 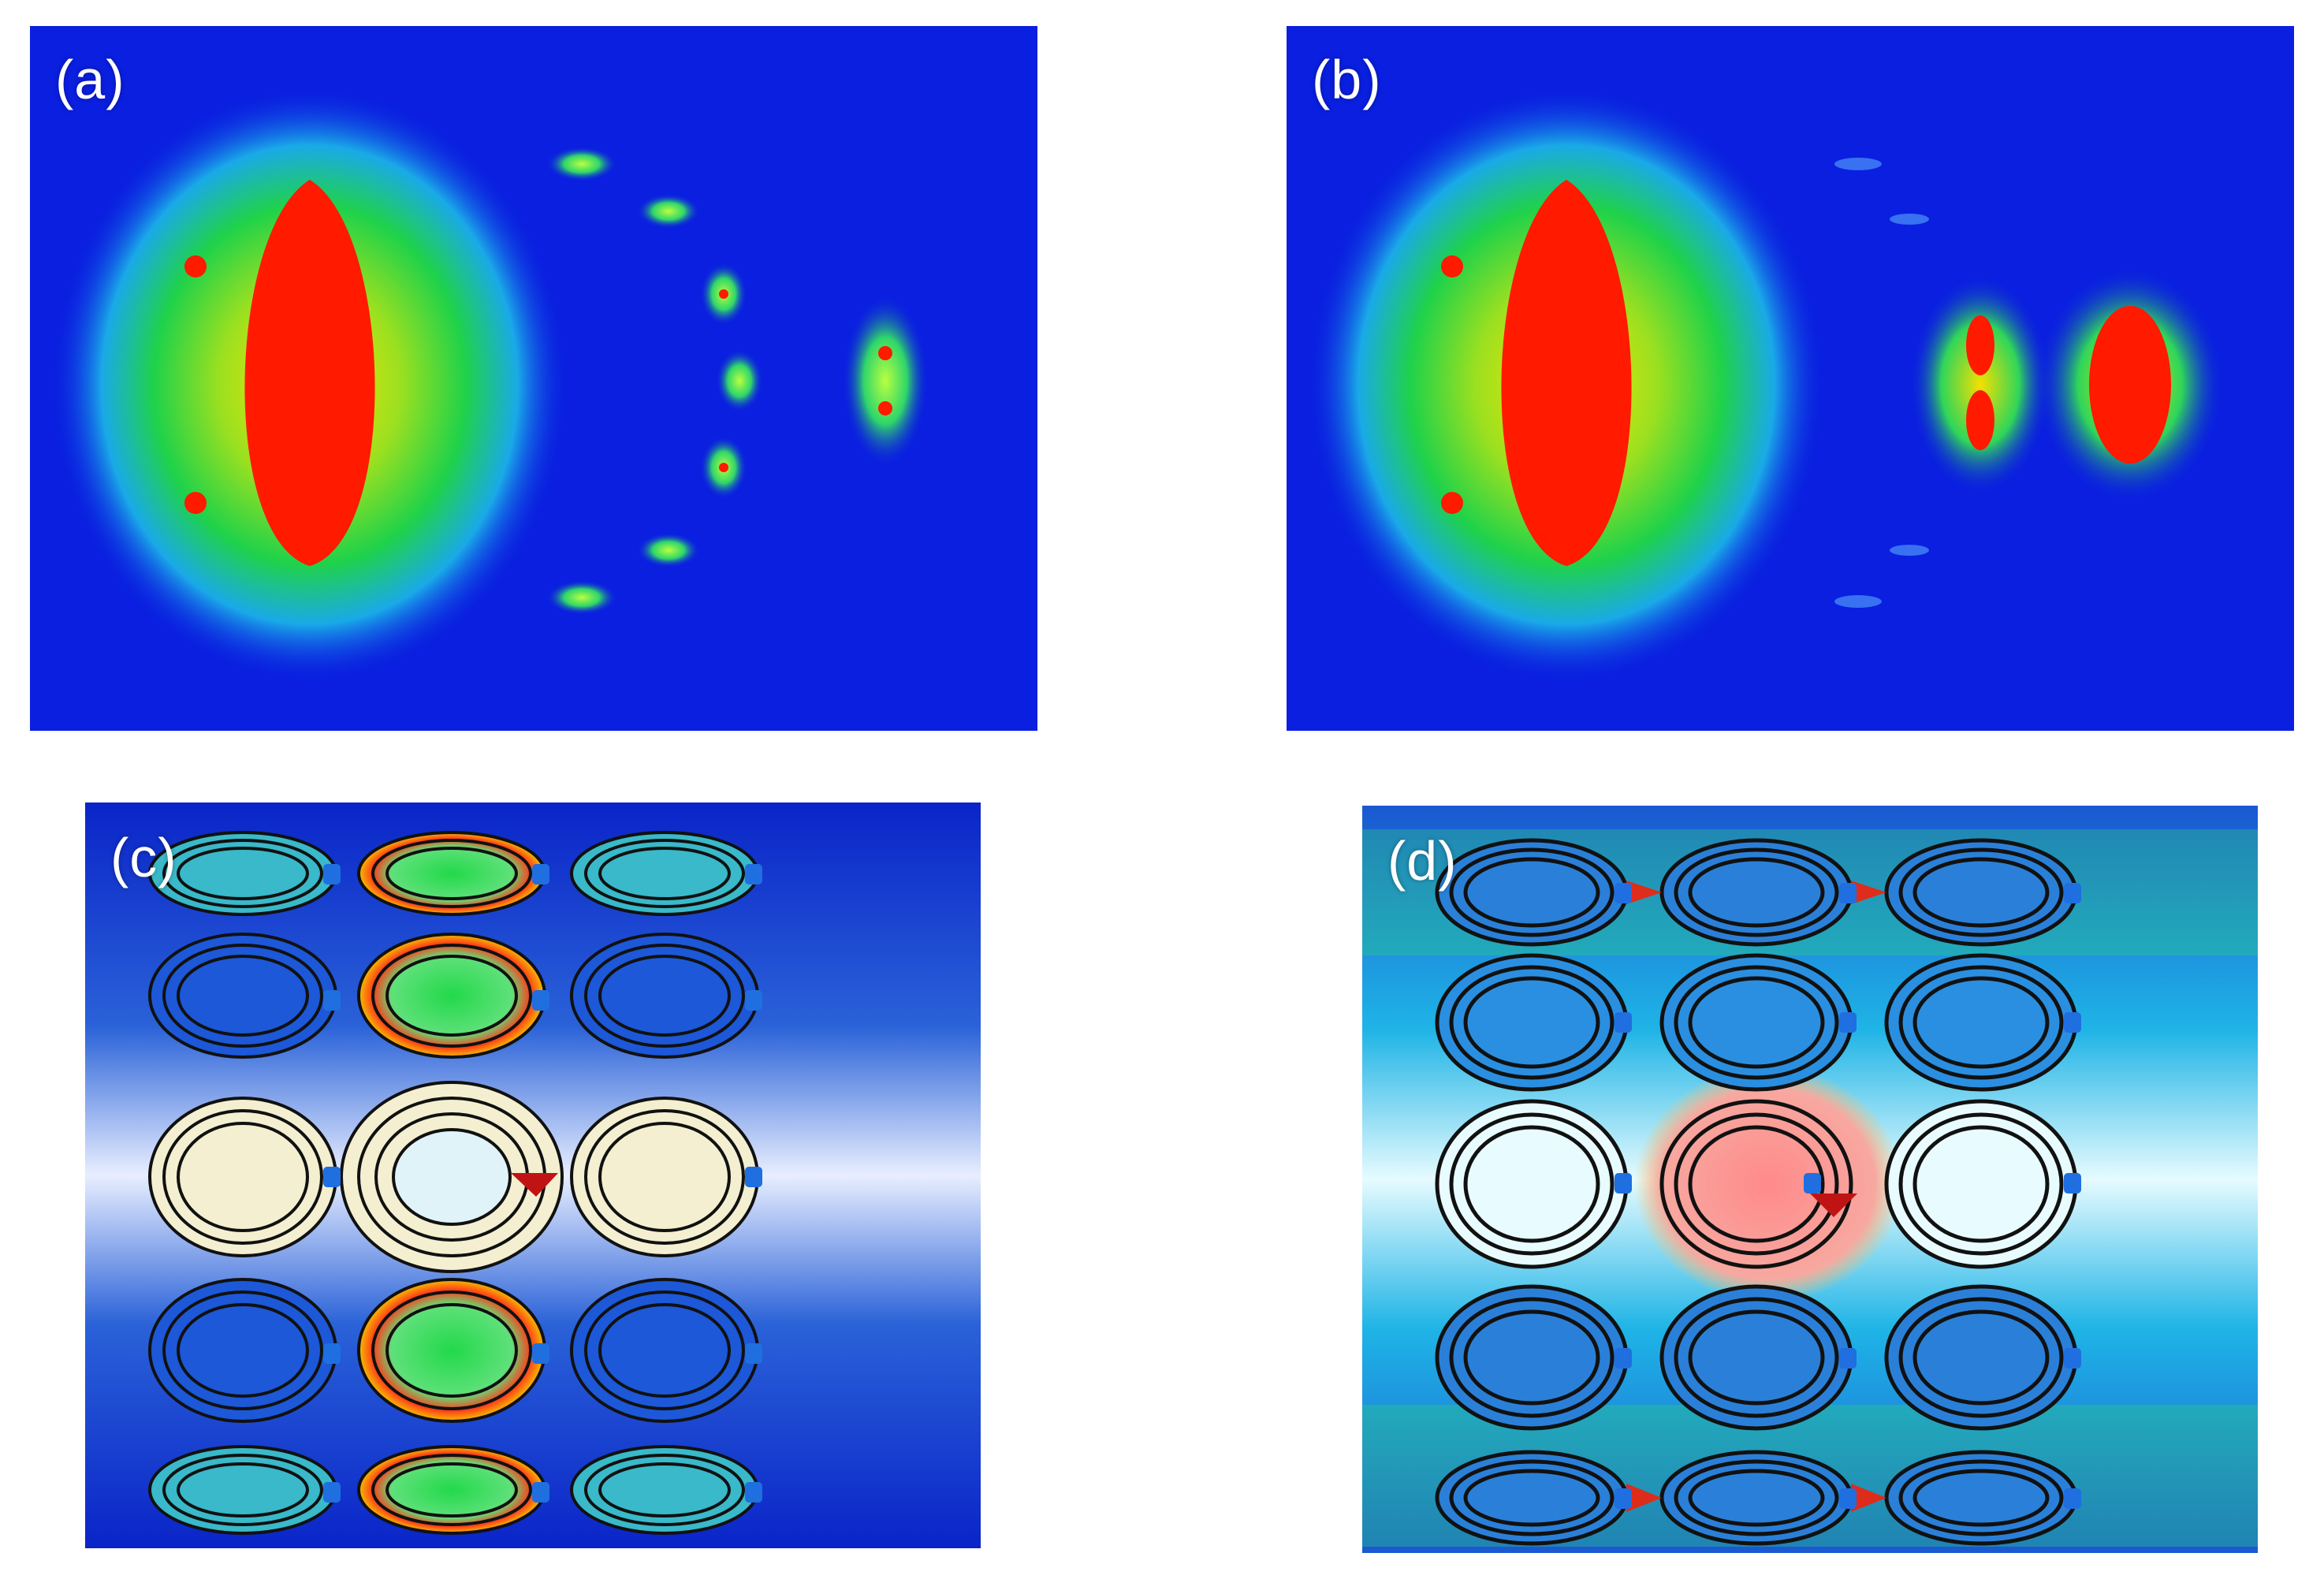 I want to click on panel-label-b: (b), so click(x=1347, y=79).